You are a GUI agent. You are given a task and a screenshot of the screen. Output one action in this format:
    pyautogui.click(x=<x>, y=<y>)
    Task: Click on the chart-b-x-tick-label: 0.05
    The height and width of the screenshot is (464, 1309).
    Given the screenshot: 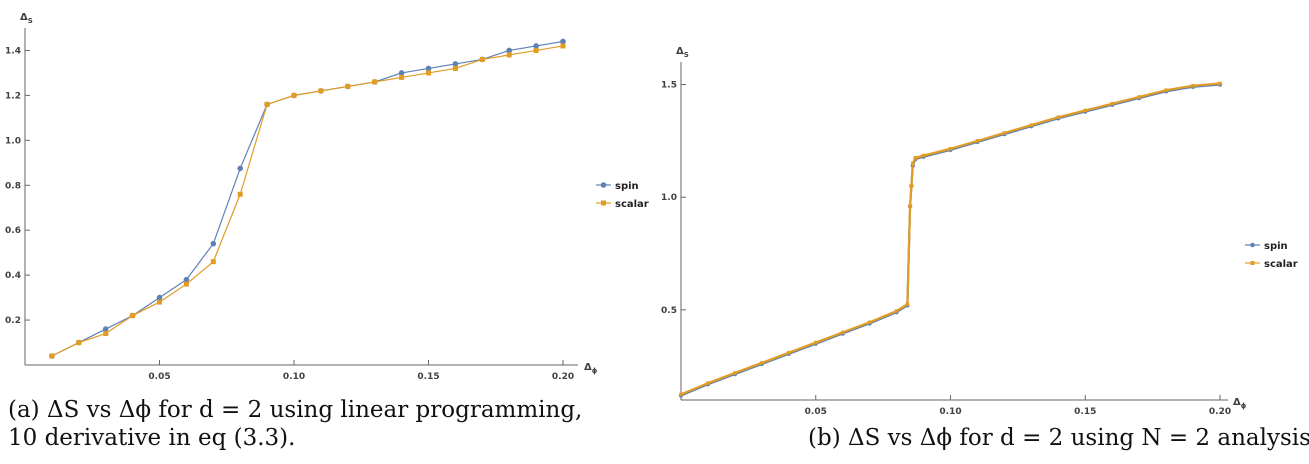 What is the action you would take?
    pyautogui.click(x=816, y=412)
    